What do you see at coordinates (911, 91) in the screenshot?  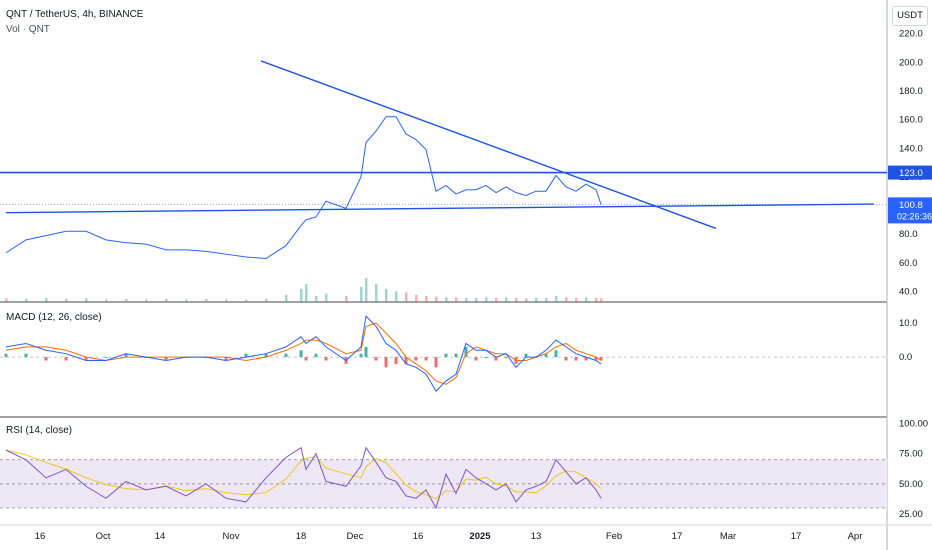 I see `price-axis-tick: 180.0` at bounding box center [911, 91].